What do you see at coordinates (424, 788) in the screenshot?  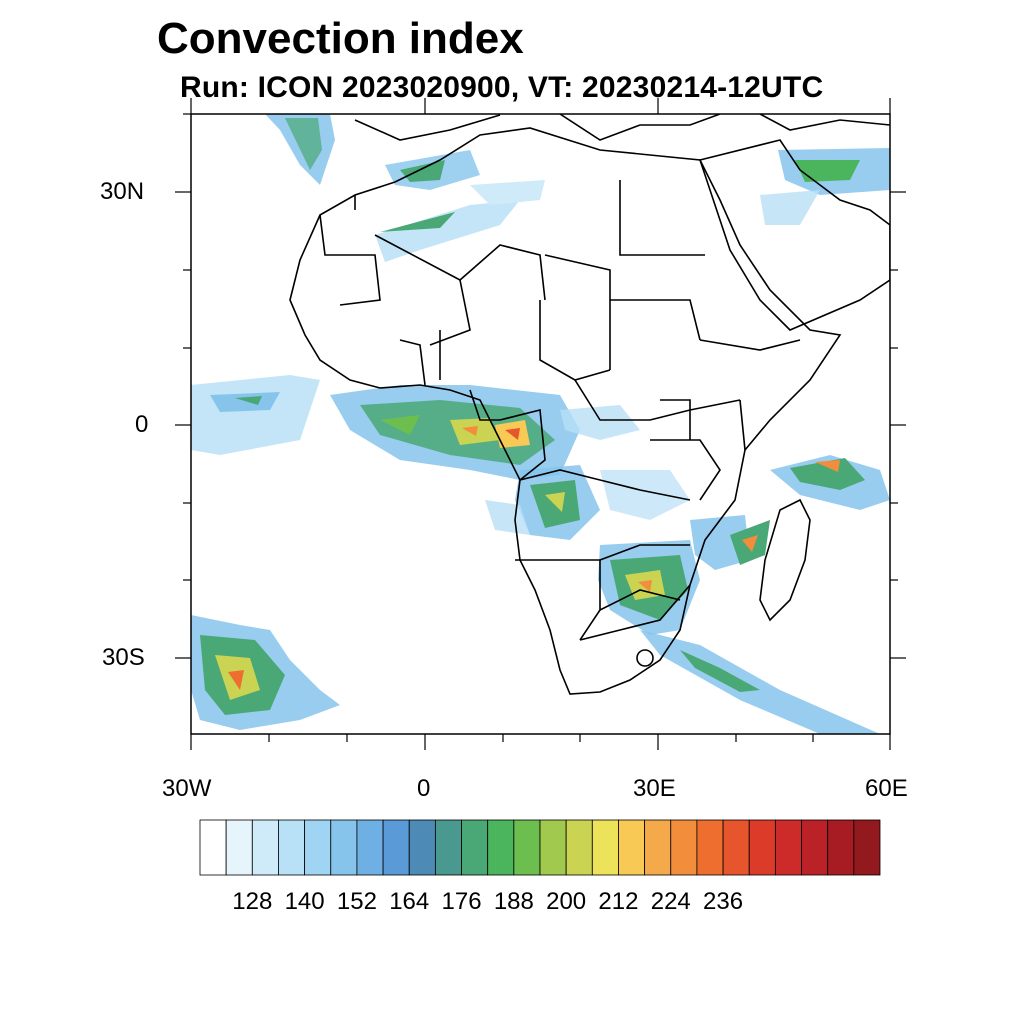 I see `lon-label-0: 0` at bounding box center [424, 788].